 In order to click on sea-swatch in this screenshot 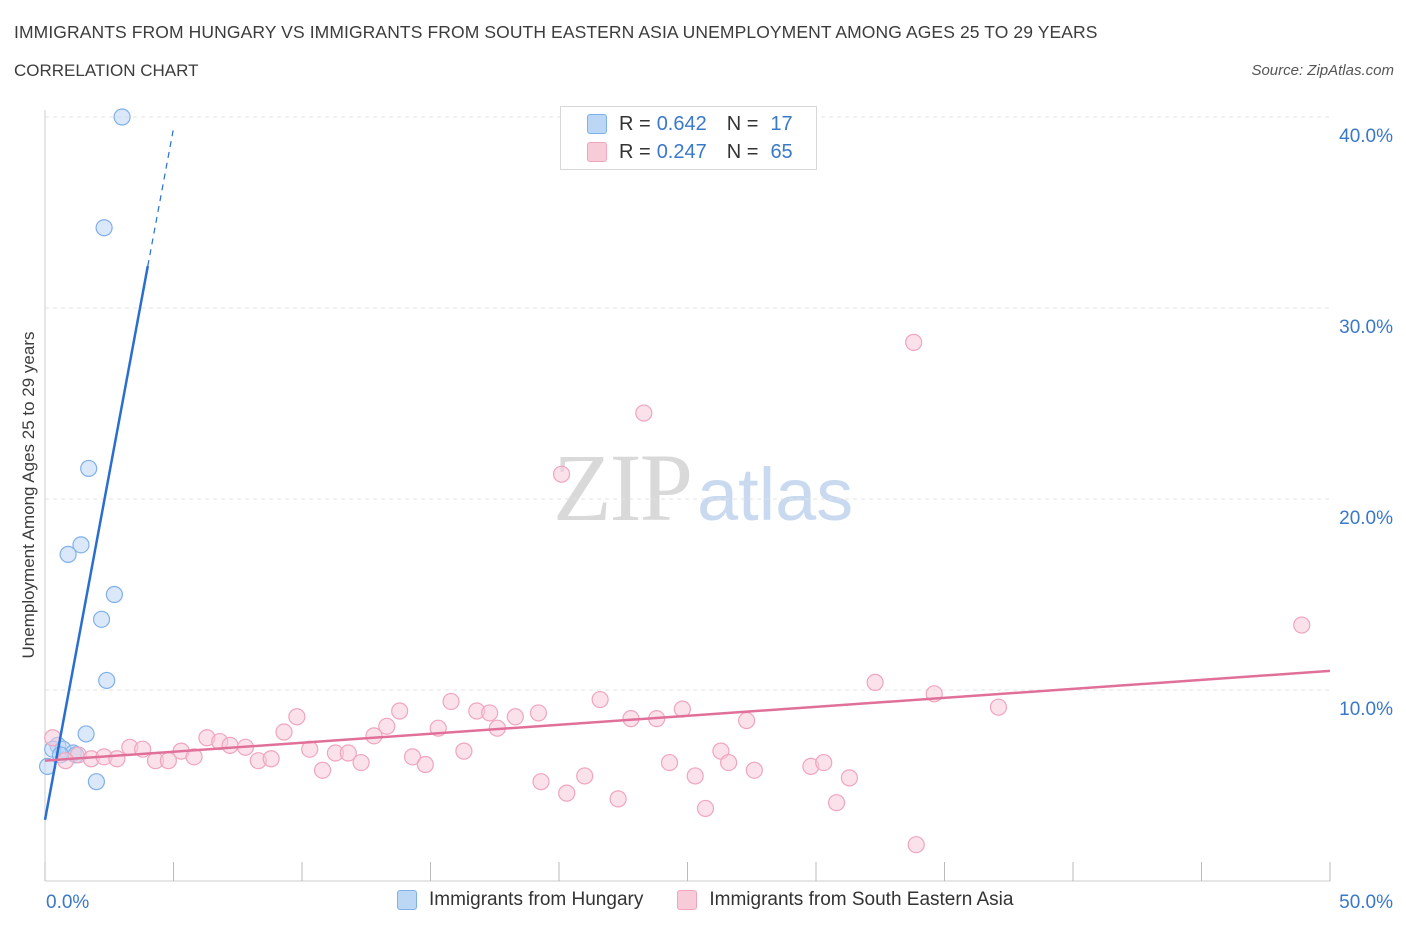, I will do `click(597, 152)`.